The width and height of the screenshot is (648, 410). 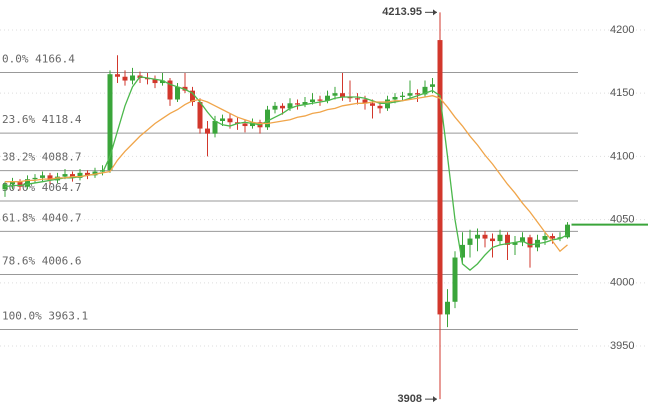 I want to click on fib-label: 38.2% 4088.7, so click(x=42, y=157).